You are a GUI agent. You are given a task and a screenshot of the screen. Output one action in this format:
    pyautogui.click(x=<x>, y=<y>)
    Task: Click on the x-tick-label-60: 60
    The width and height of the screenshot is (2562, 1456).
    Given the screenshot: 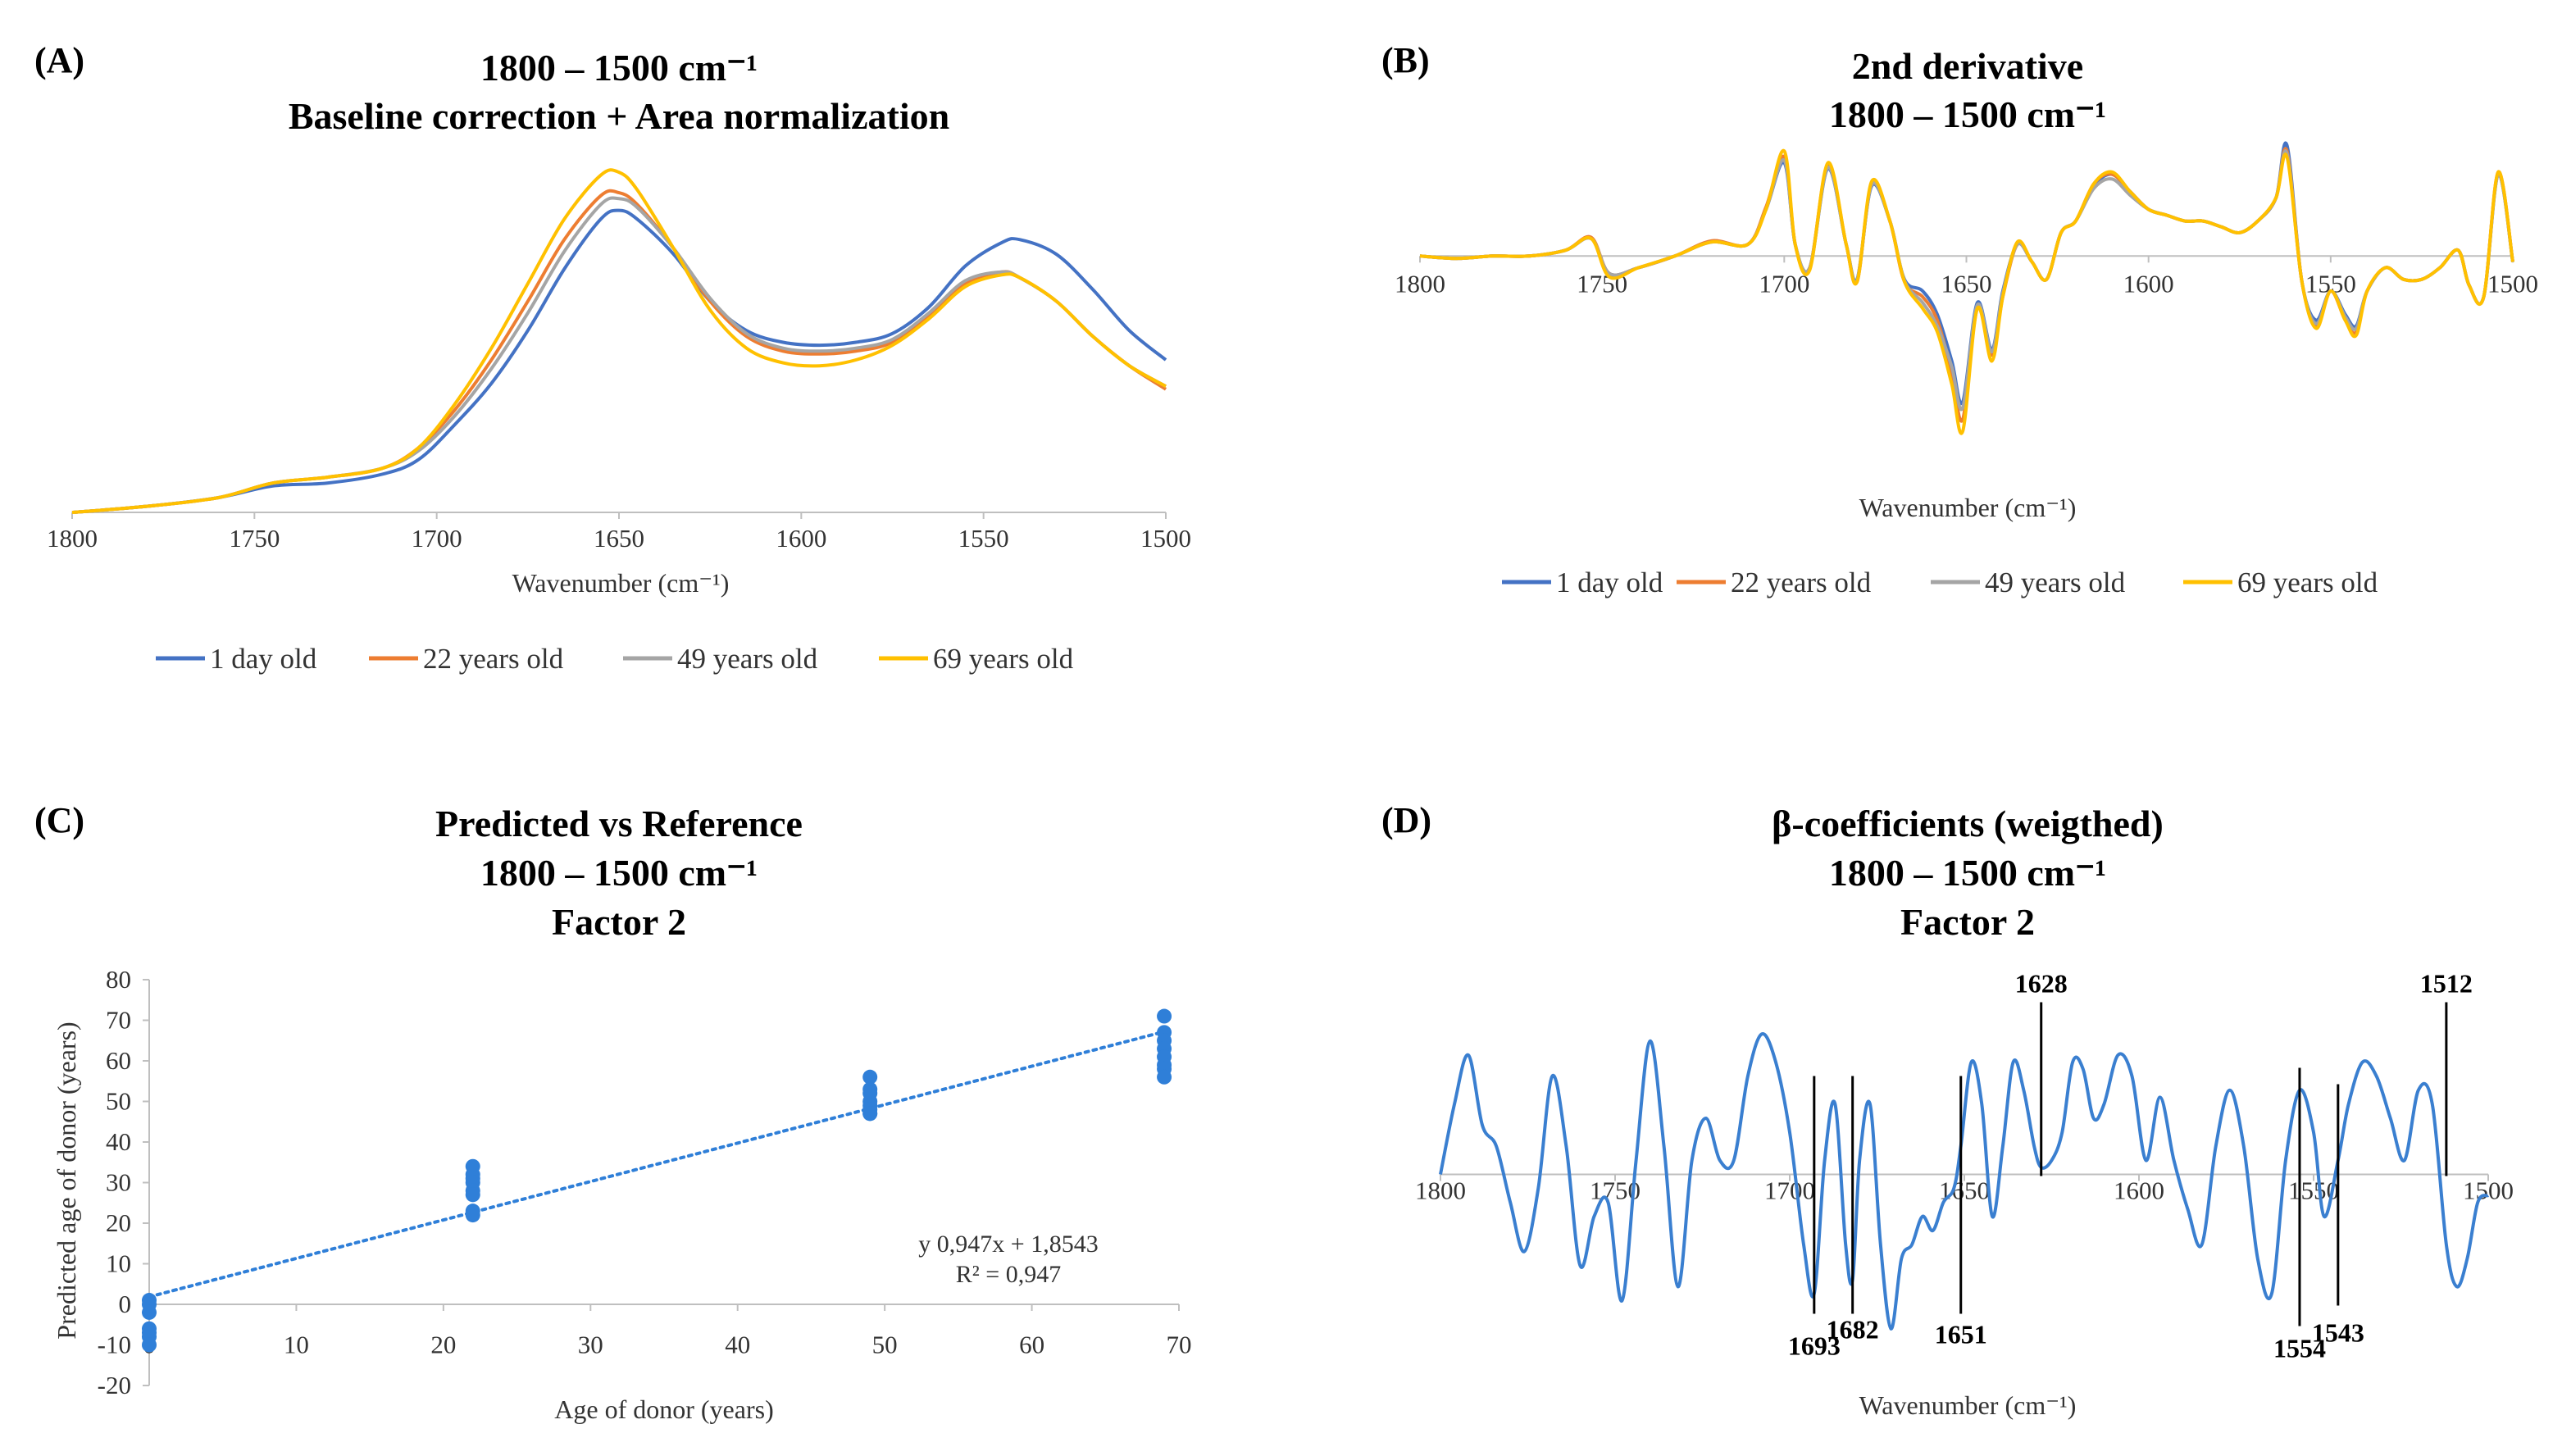 What is the action you would take?
    pyautogui.click(x=1031, y=1345)
    